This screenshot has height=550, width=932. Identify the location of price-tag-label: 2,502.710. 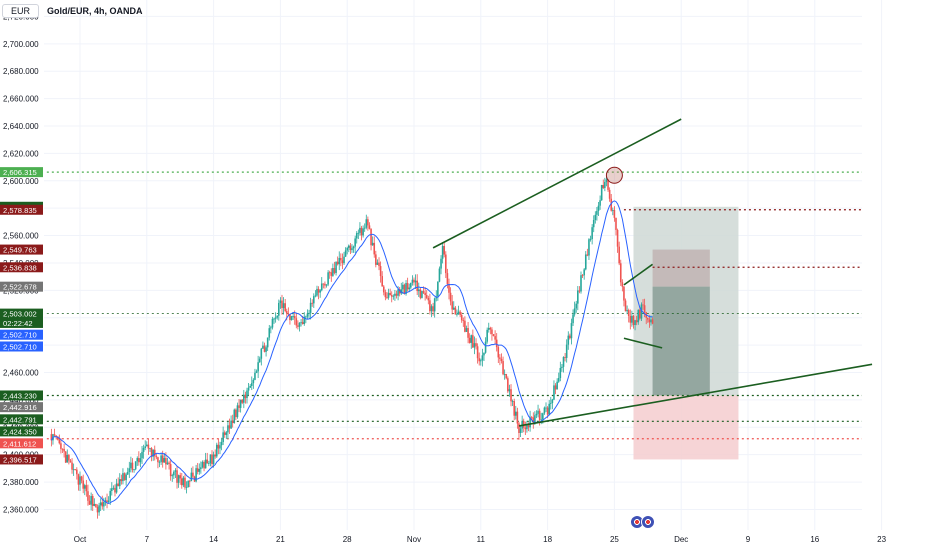
(20, 346).